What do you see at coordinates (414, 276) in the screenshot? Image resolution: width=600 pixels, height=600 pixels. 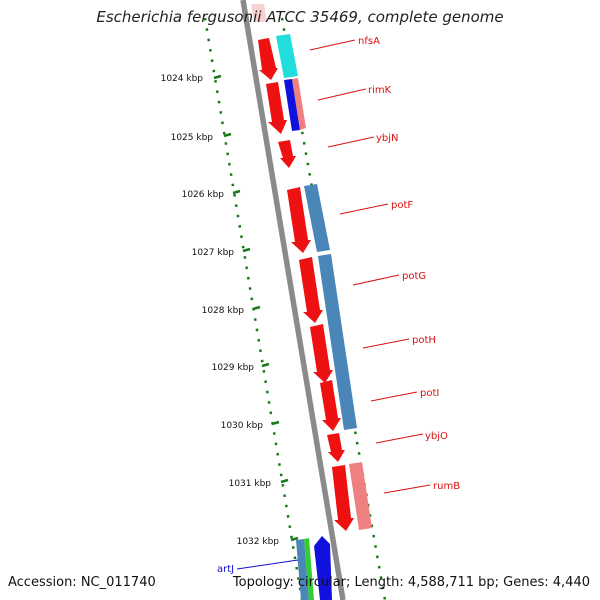 I see `feature-label: potG` at bounding box center [414, 276].